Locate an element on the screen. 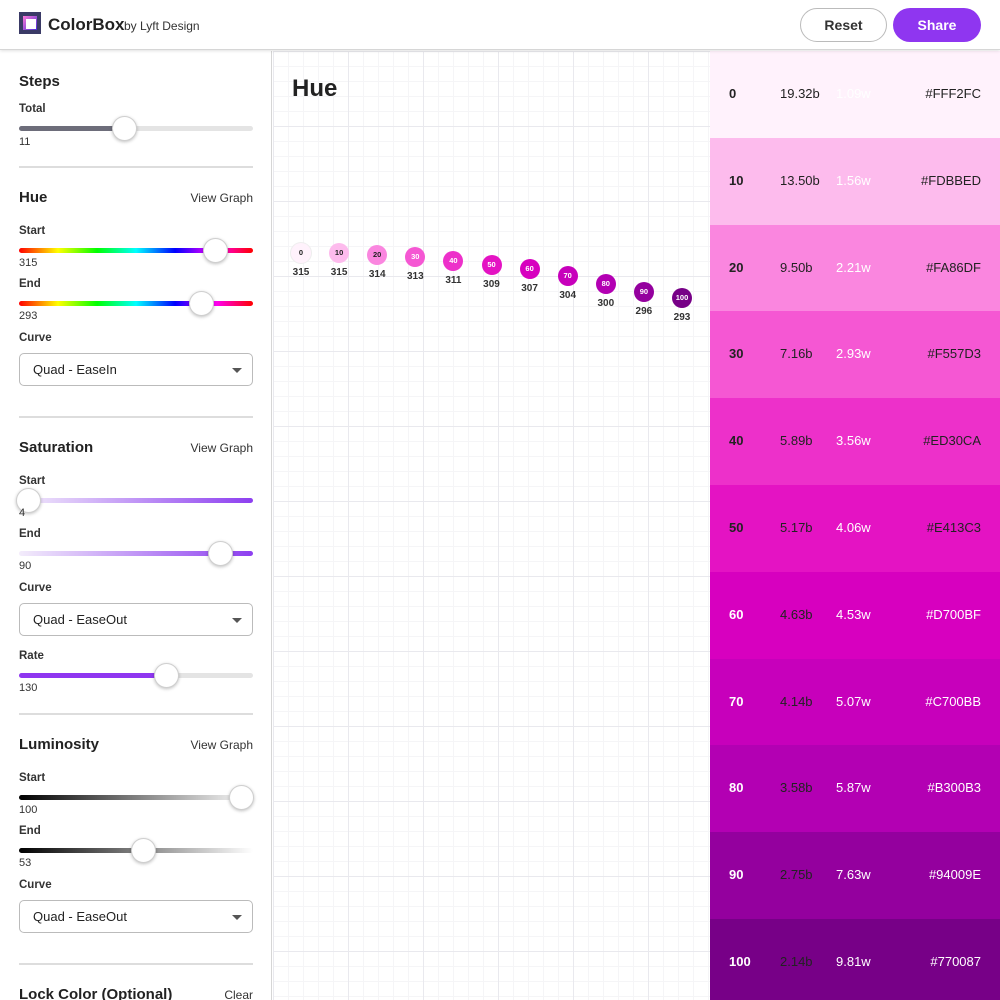 The image size is (1000, 1000). steps-total-thumb is located at coordinates (124, 128).